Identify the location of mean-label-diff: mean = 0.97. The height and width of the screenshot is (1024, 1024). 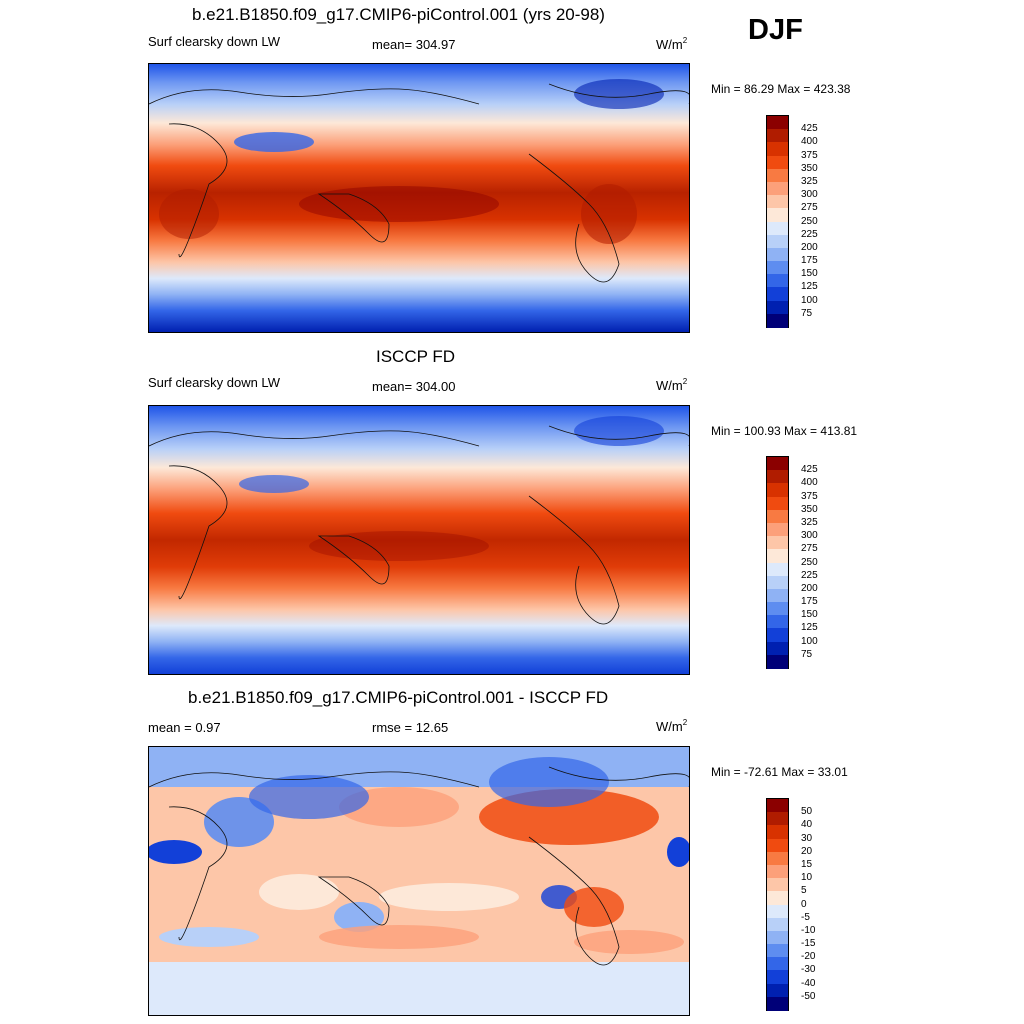
(184, 727).